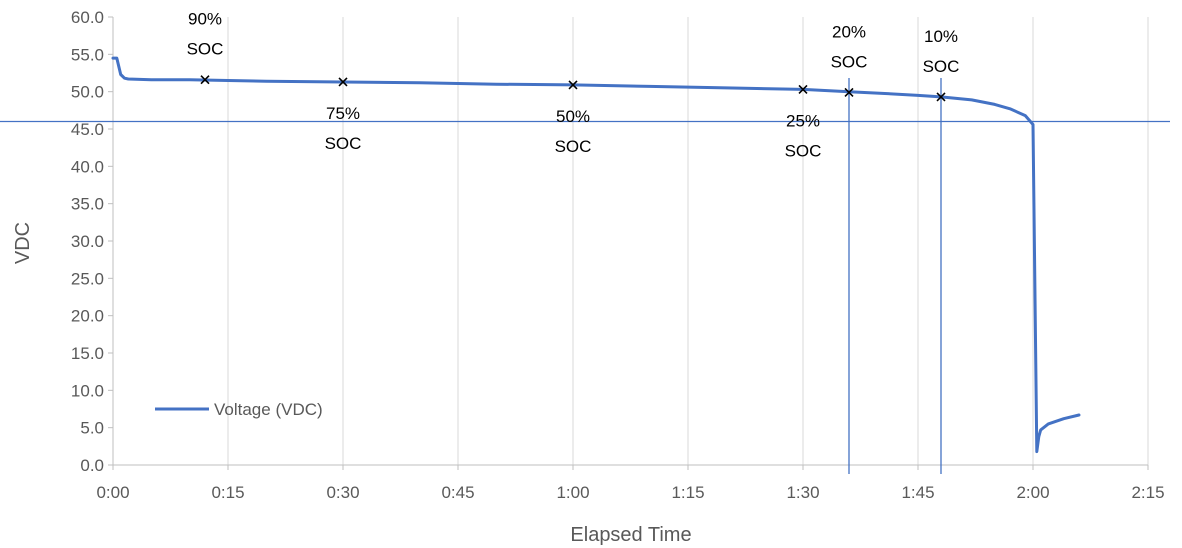 This screenshot has height=548, width=1182. What do you see at coordinates (87, 278) in the screenshot?
I see `y-tick-label: 25.0` at bounding box center [87, 278].